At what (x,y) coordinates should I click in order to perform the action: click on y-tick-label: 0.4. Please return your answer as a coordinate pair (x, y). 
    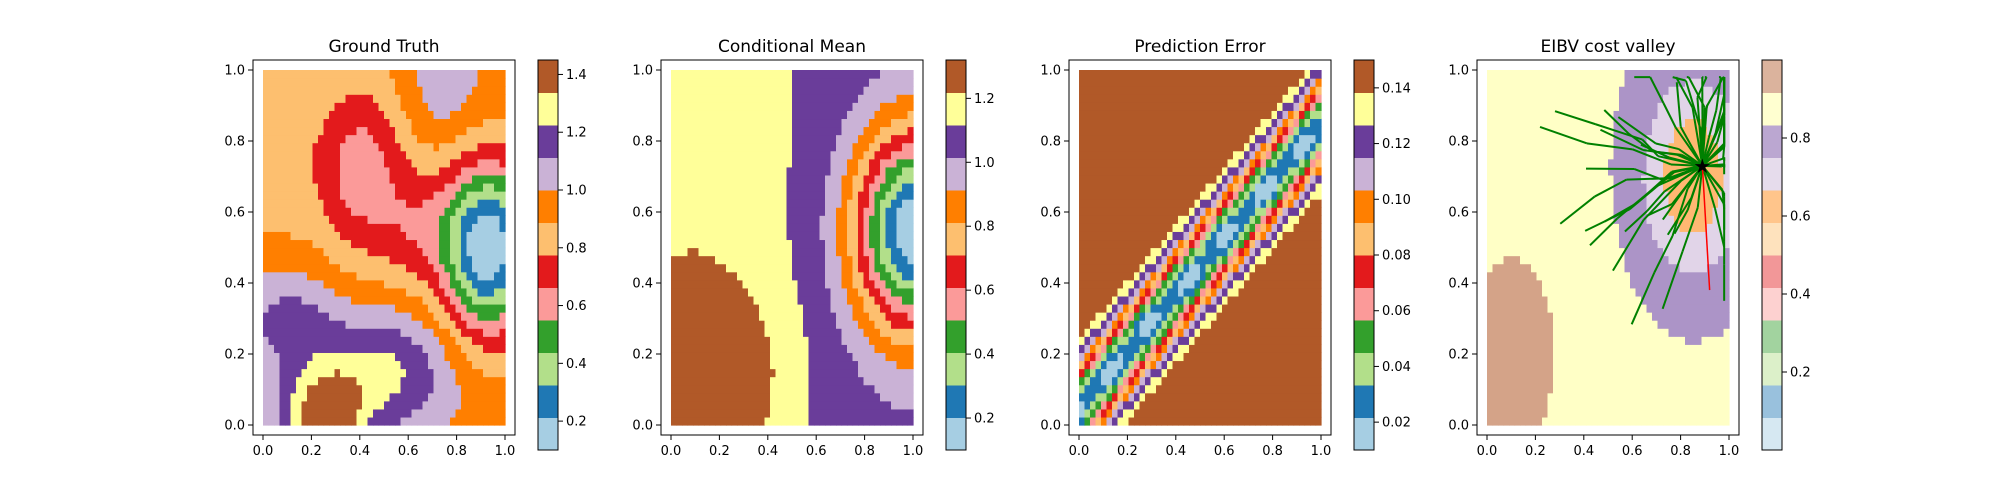
    Looking at the image, I should click on (642, 284).